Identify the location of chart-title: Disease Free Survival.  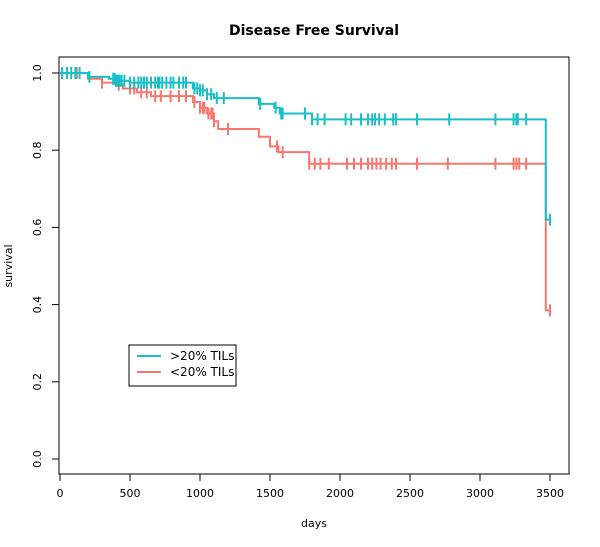
(314, 31).